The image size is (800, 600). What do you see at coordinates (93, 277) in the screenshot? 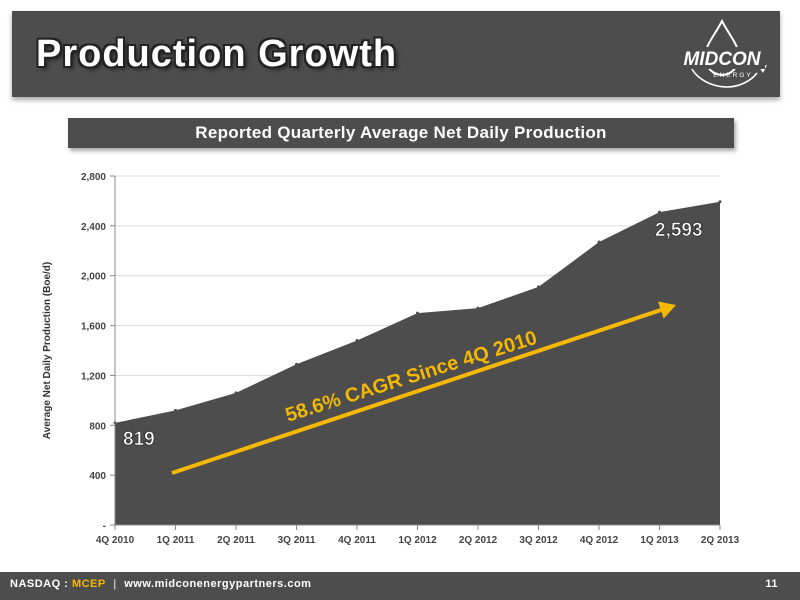
I see `y-tick-label: 2,000` at bounding box center [93, 277].